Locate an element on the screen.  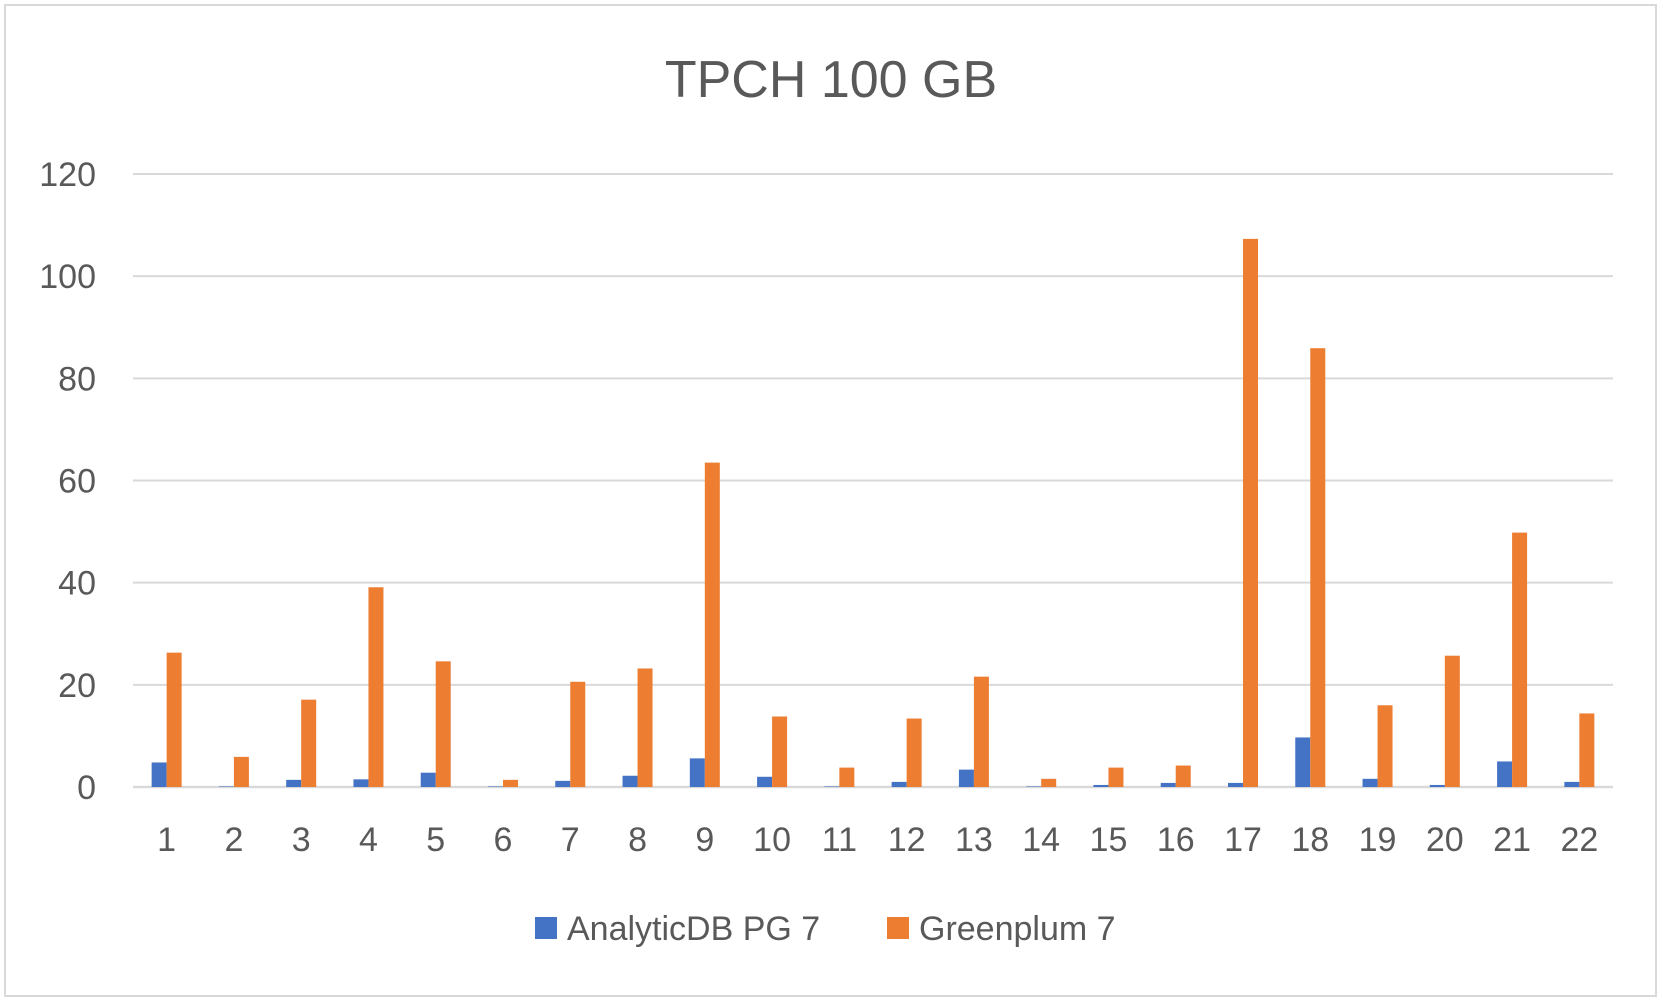
y-tick-label: 120 is located at coordinates (67, 175).